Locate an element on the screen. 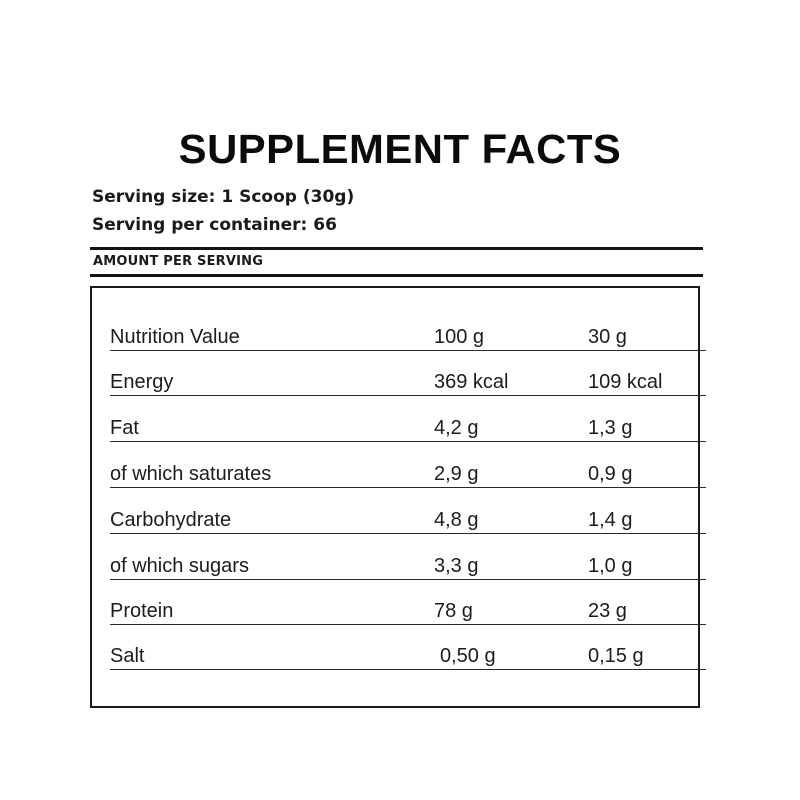 Image resolution: width=800 pixels, height=800 pixels. servings-per-container: Serving per container: 66 is located at coordinates (214, 225).